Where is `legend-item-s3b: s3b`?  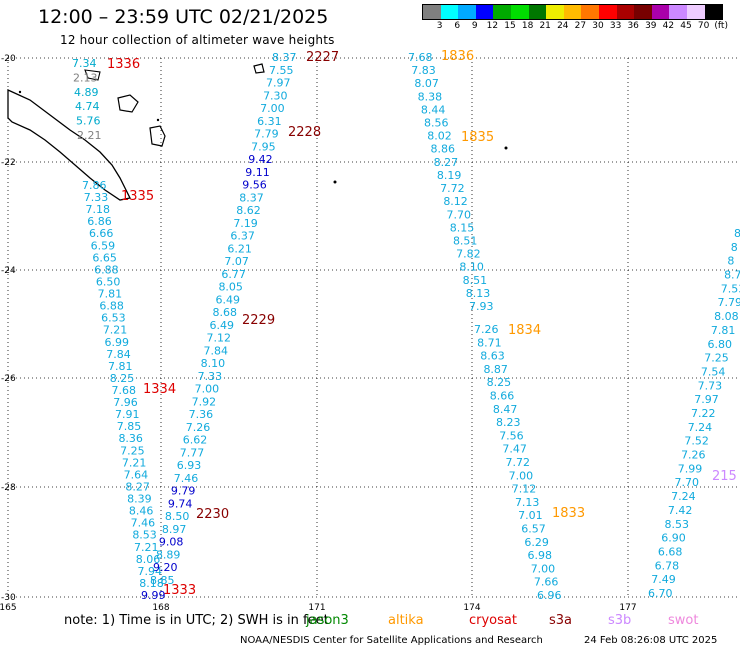 legend-item-s3b: s3b is located at coordinates (620, 620).